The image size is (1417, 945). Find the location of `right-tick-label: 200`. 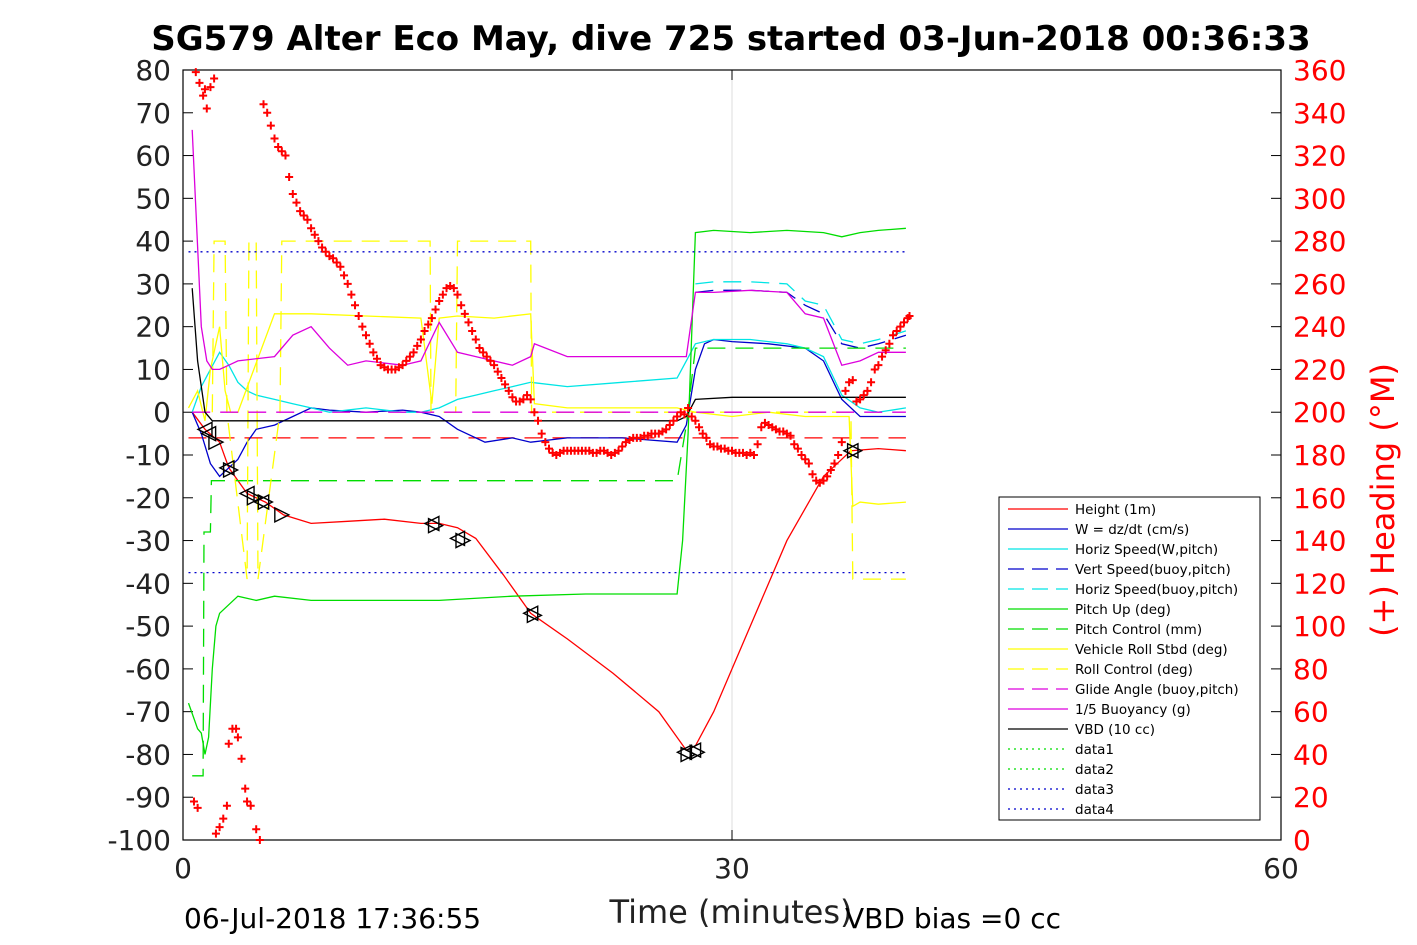

right-tick-label: 200 is located at coordinates (1319, 412).